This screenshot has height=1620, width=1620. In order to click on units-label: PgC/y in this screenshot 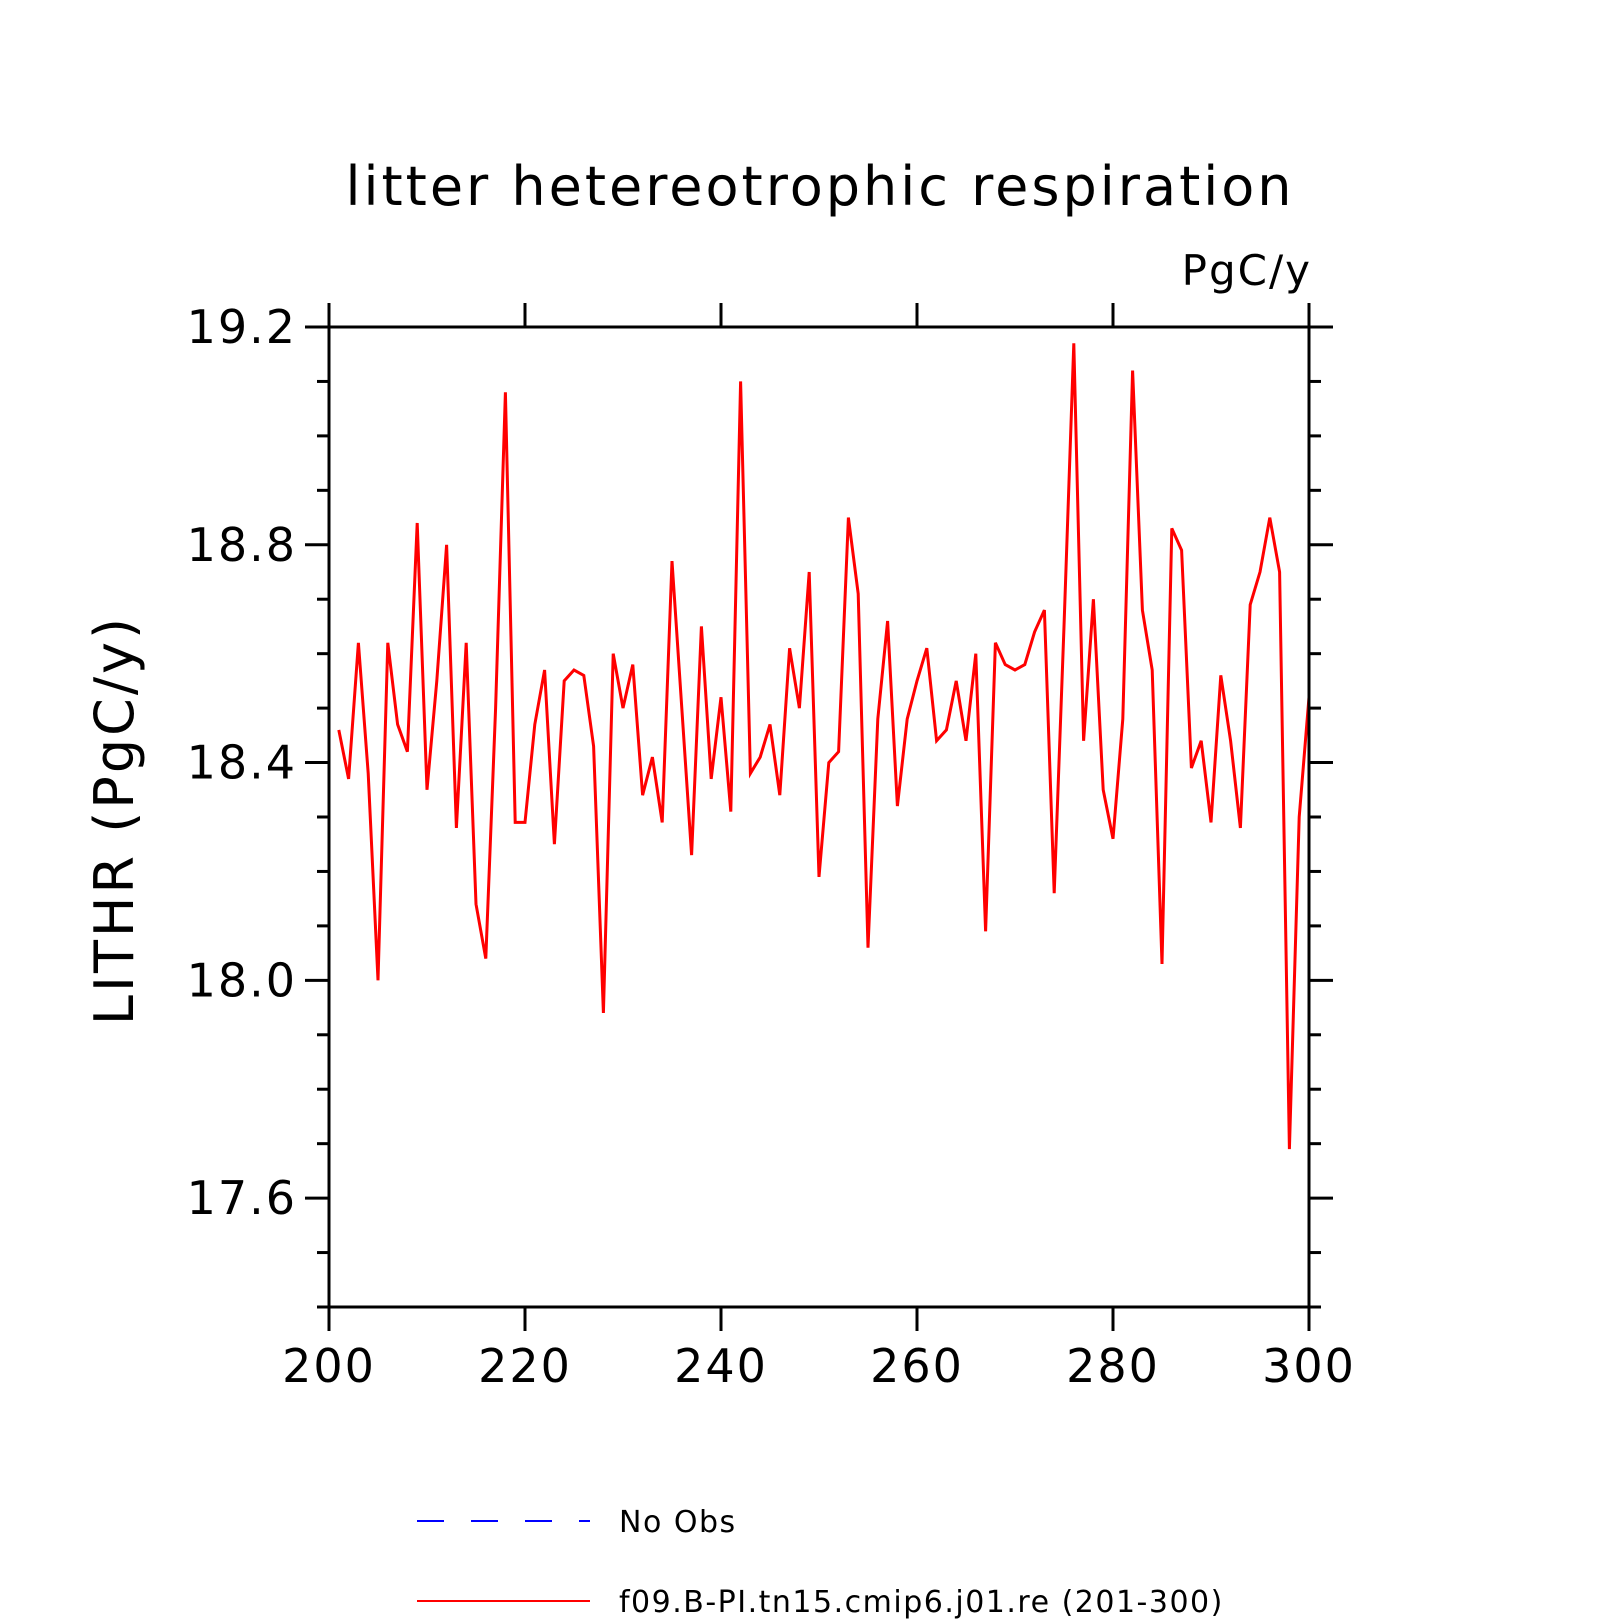, I will do `click(1247, 270)`.